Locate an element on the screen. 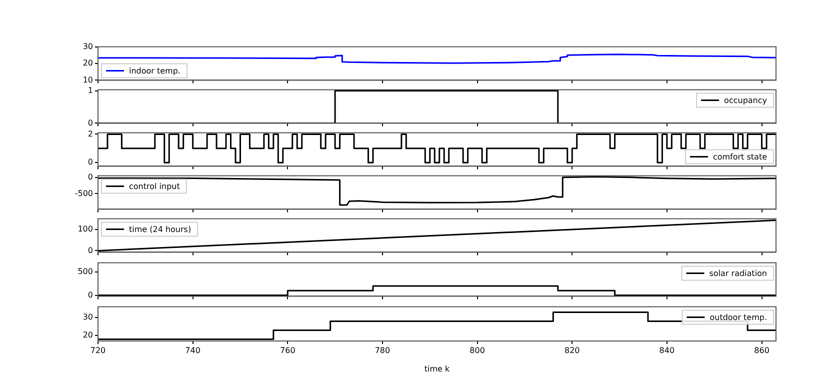 The image size is (830, 382). y-tick-label: -500 is located at coordinates (83, 193).